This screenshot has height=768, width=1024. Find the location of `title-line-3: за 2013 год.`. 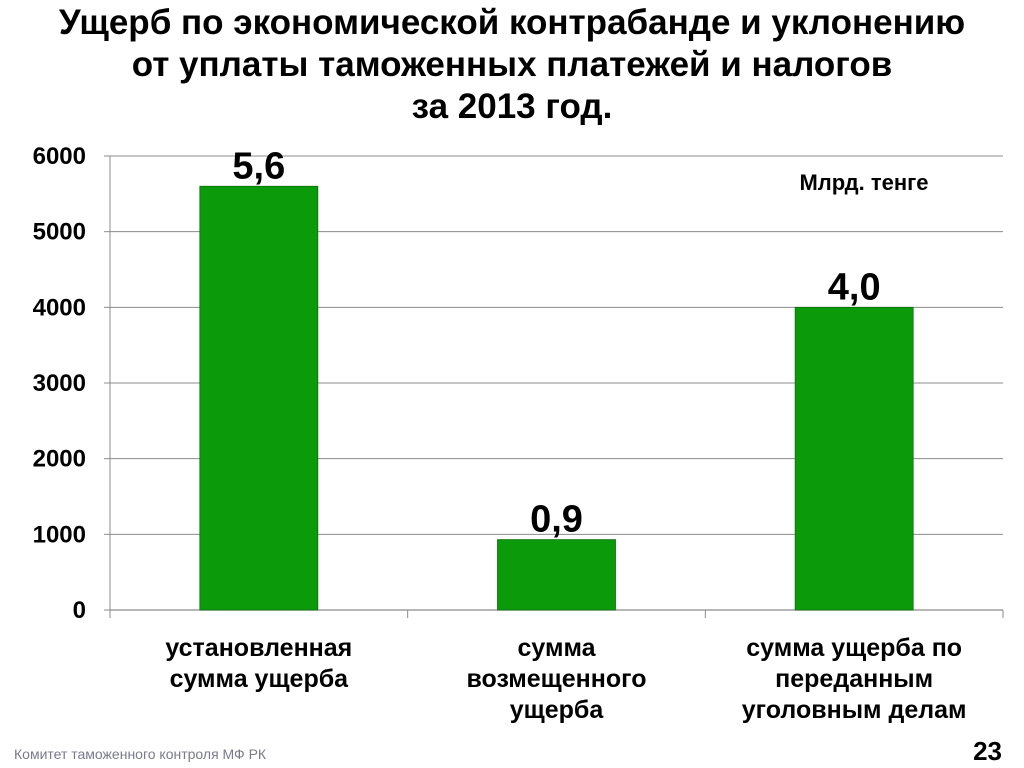

title-line-3: за 2013 год. is located at coordinates (512, 106).